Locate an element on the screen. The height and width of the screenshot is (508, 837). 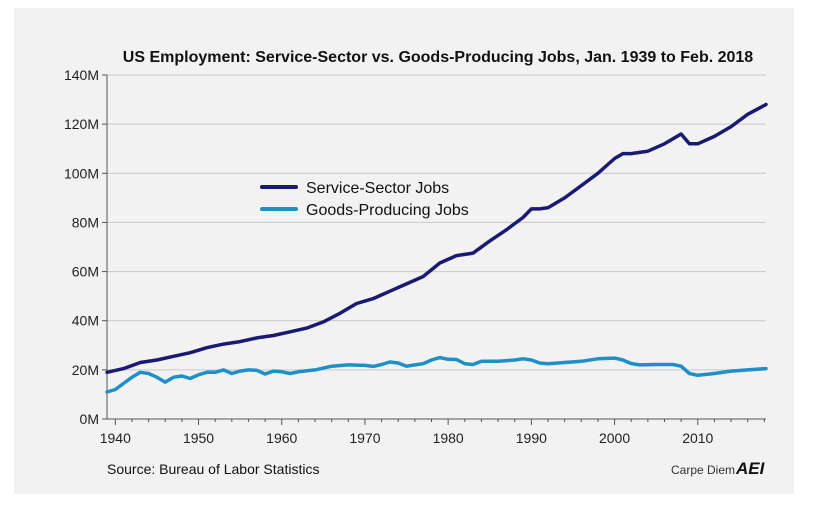
y-tick-label: 60M is located at coordinates (85, 272).